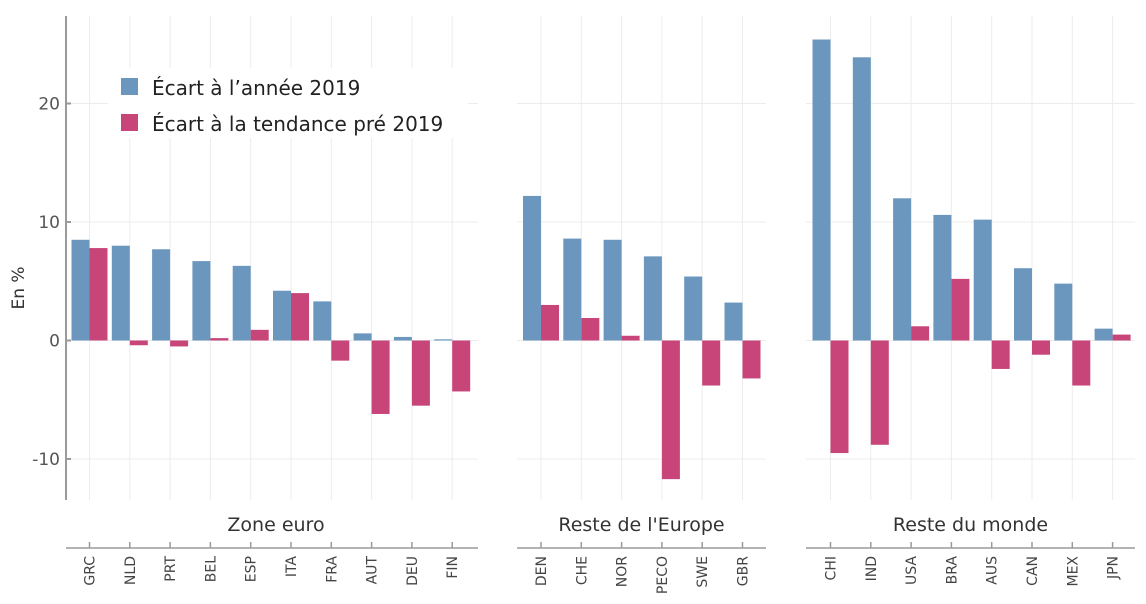 The width and height of the screenshot is (1146, 604). What do you see at coordinates (19, 287) in the screenshot?
I see `y-axis-label: En %` at bounding box center [19, 287].